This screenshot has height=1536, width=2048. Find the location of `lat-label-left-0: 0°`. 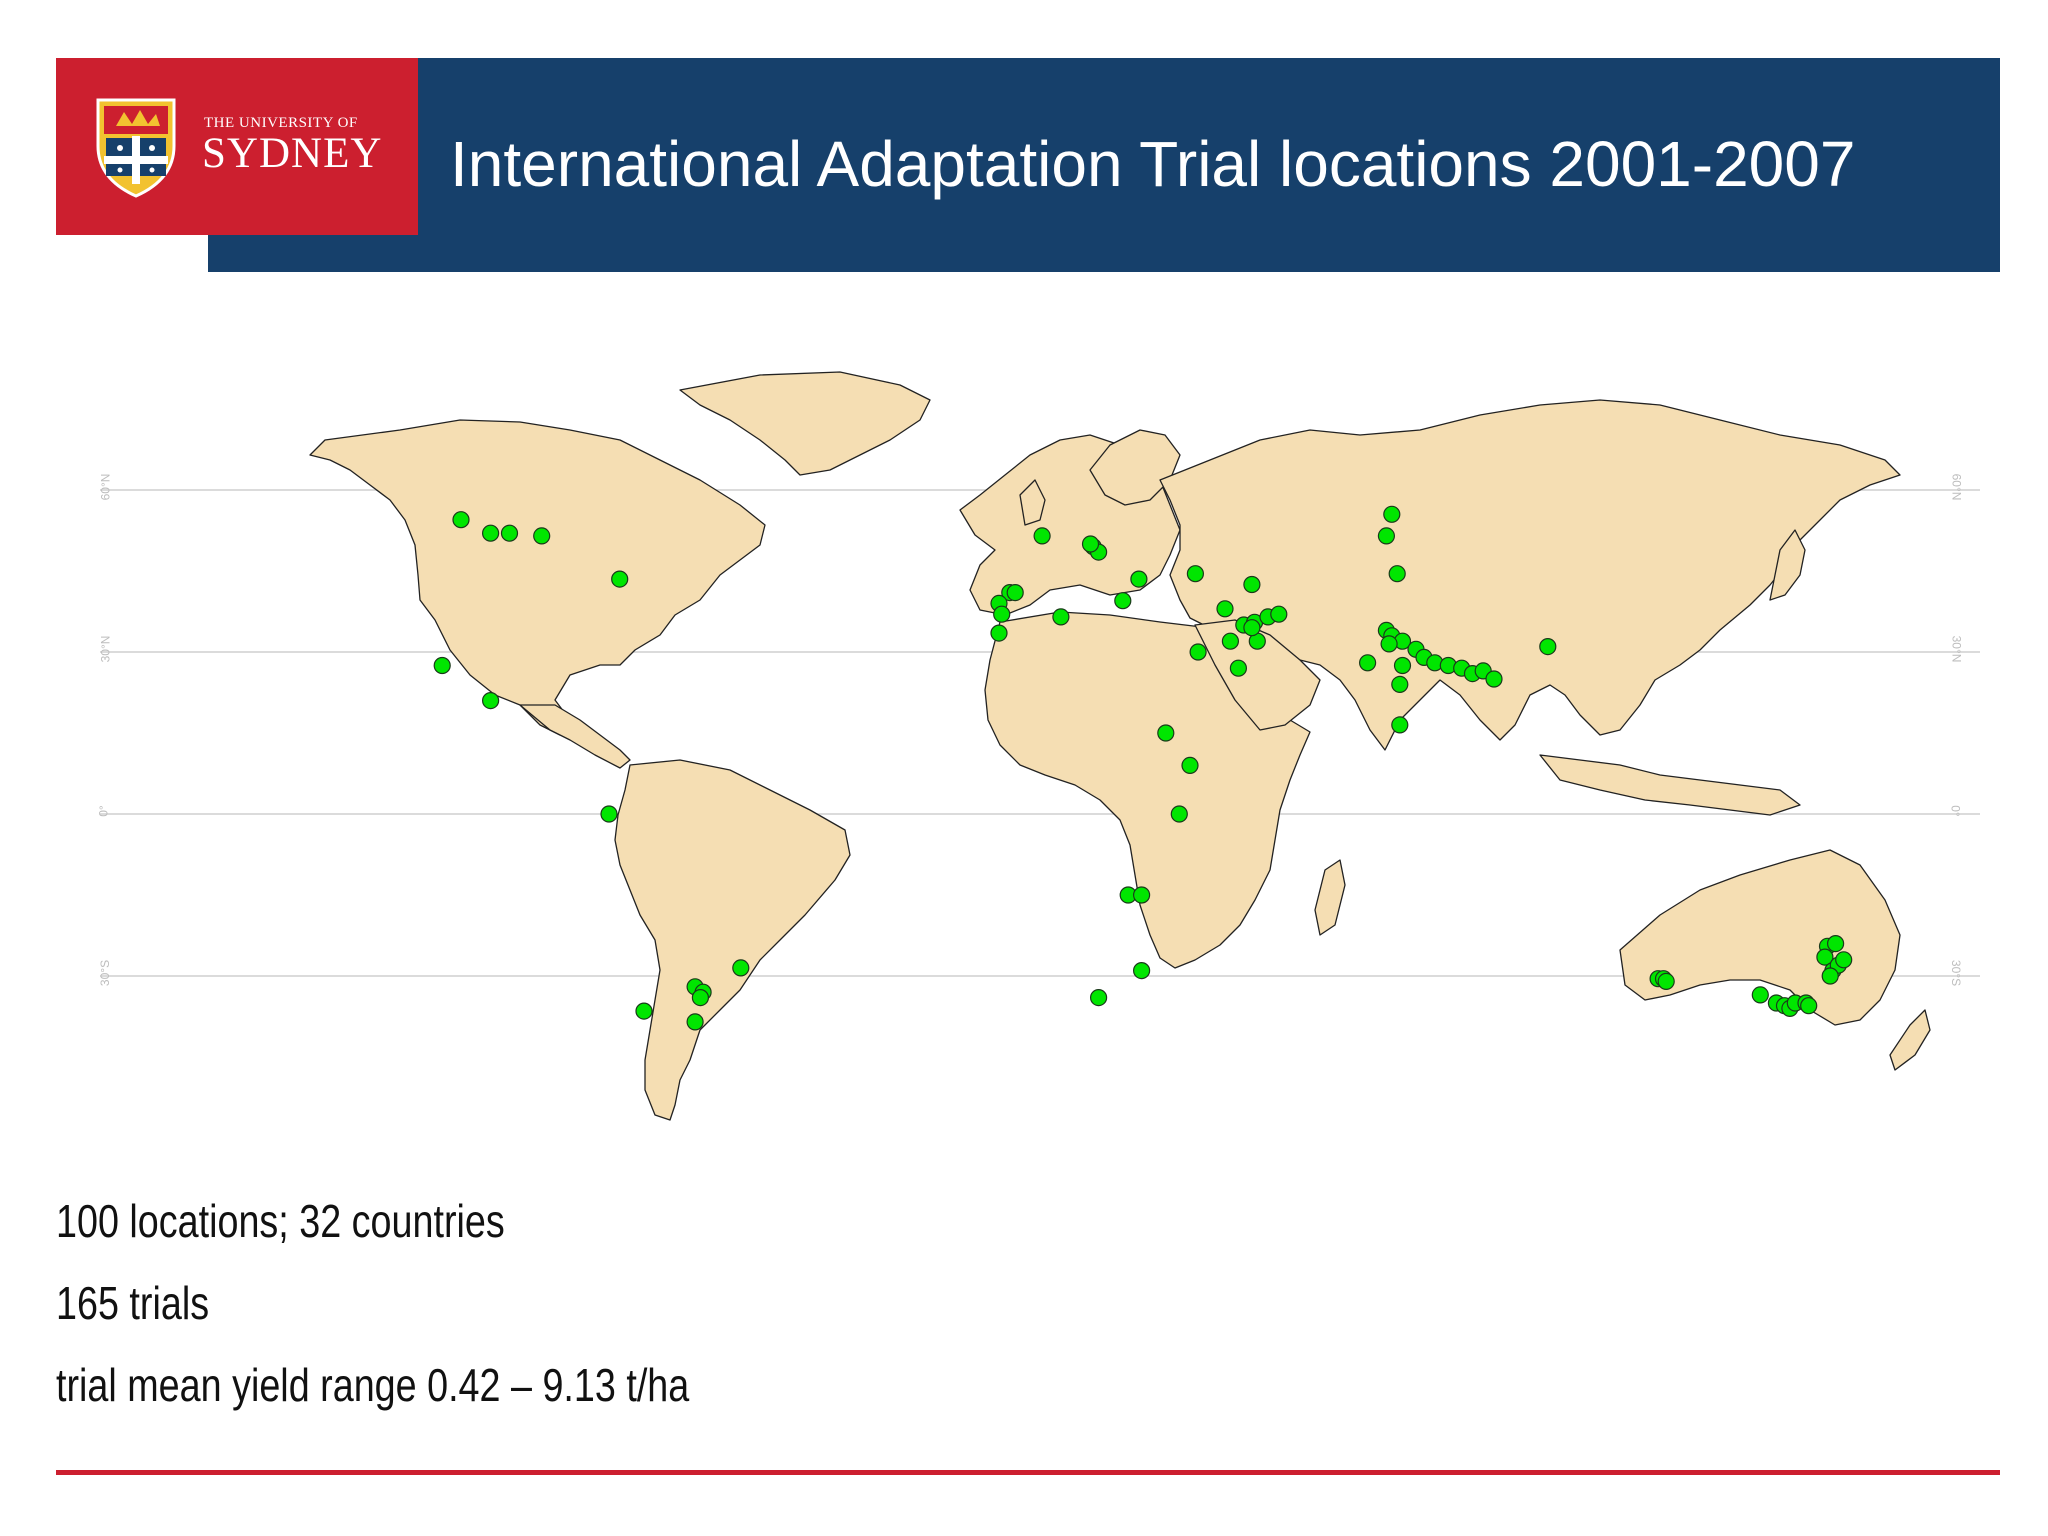

lat-label-left-0: 0° is located at coordinates (103, 811).